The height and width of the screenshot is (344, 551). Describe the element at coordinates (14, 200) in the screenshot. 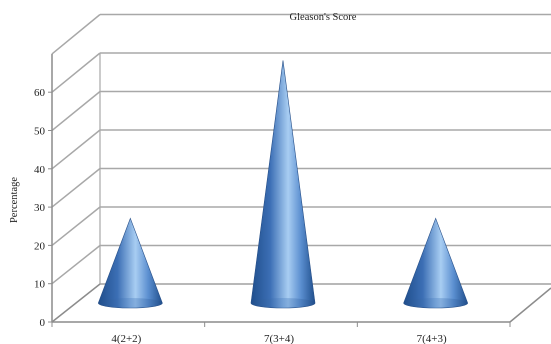

I see `y-axis-label: Percentage` at that location.